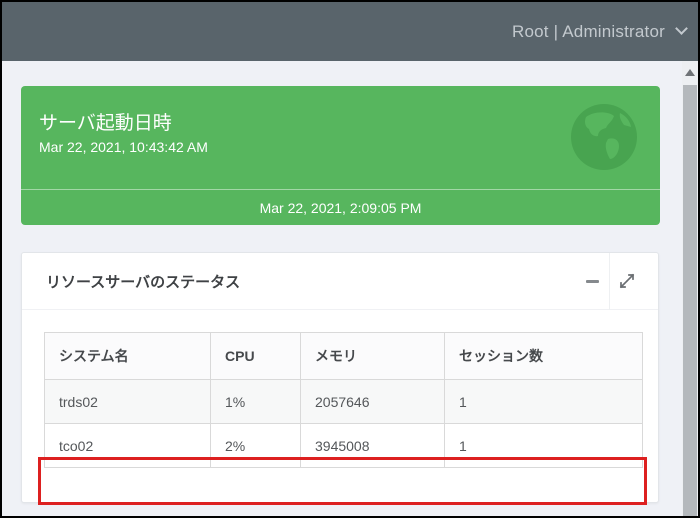  Describe the element at coordinates (340, 207) in the screenshot. I see `current-datetime-bar: Mar 22, 2021, 2:09:05 PM` at that location.